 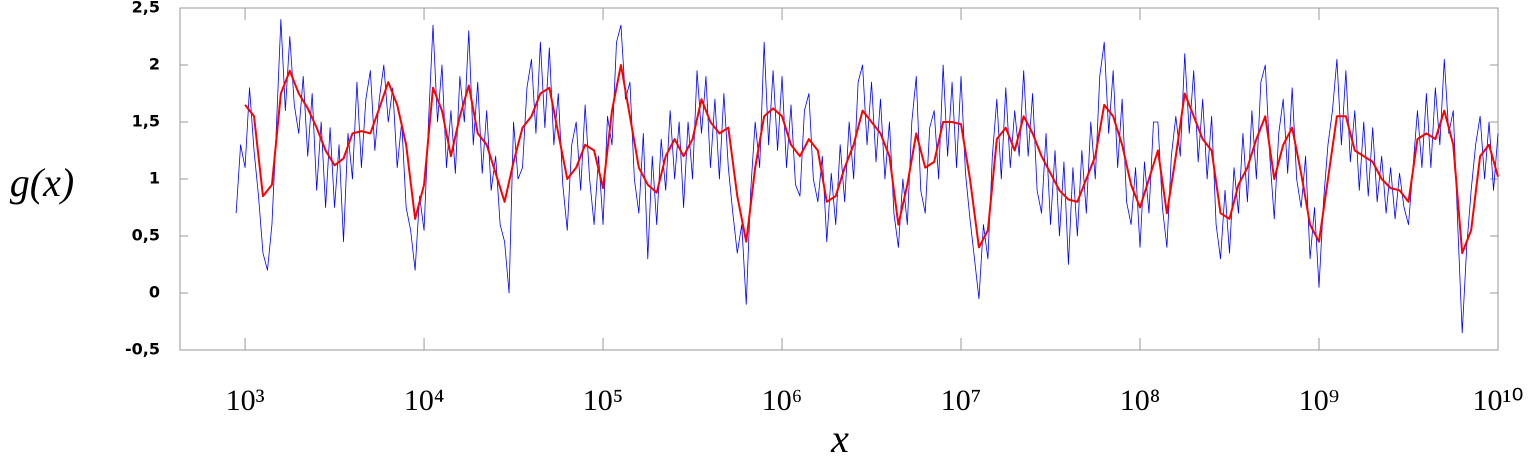 What do you see at coordinates (146, 8) in the screenshot?
I see `y-tick-label: 2,5` at bounding box center [146, 8].